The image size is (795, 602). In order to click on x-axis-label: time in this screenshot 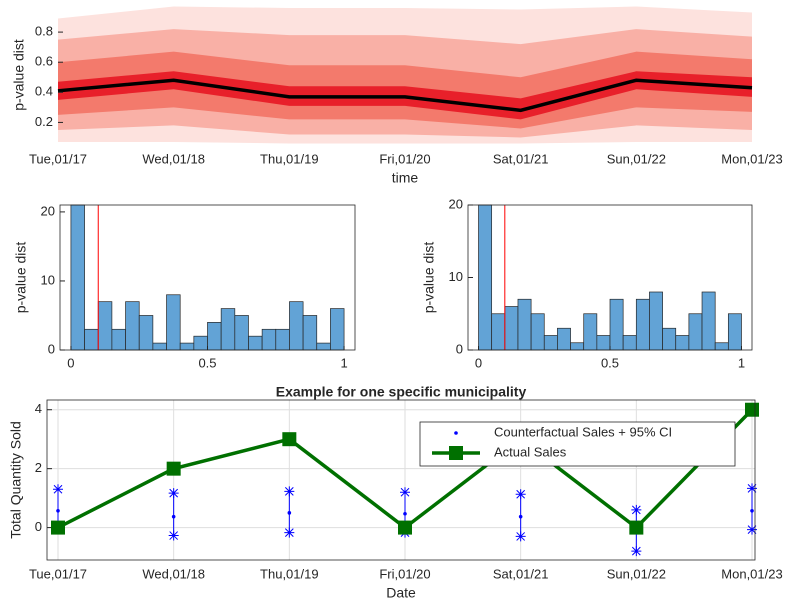, I will do `click(405, 178)`.